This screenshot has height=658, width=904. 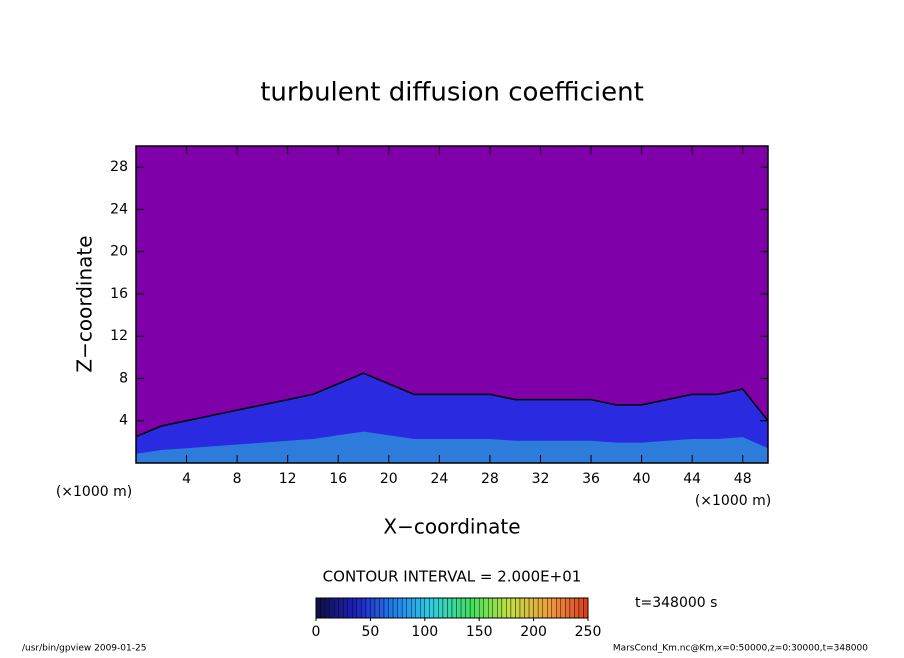 I want to click on x-tick-label: 32, so click(x=541, y=479).